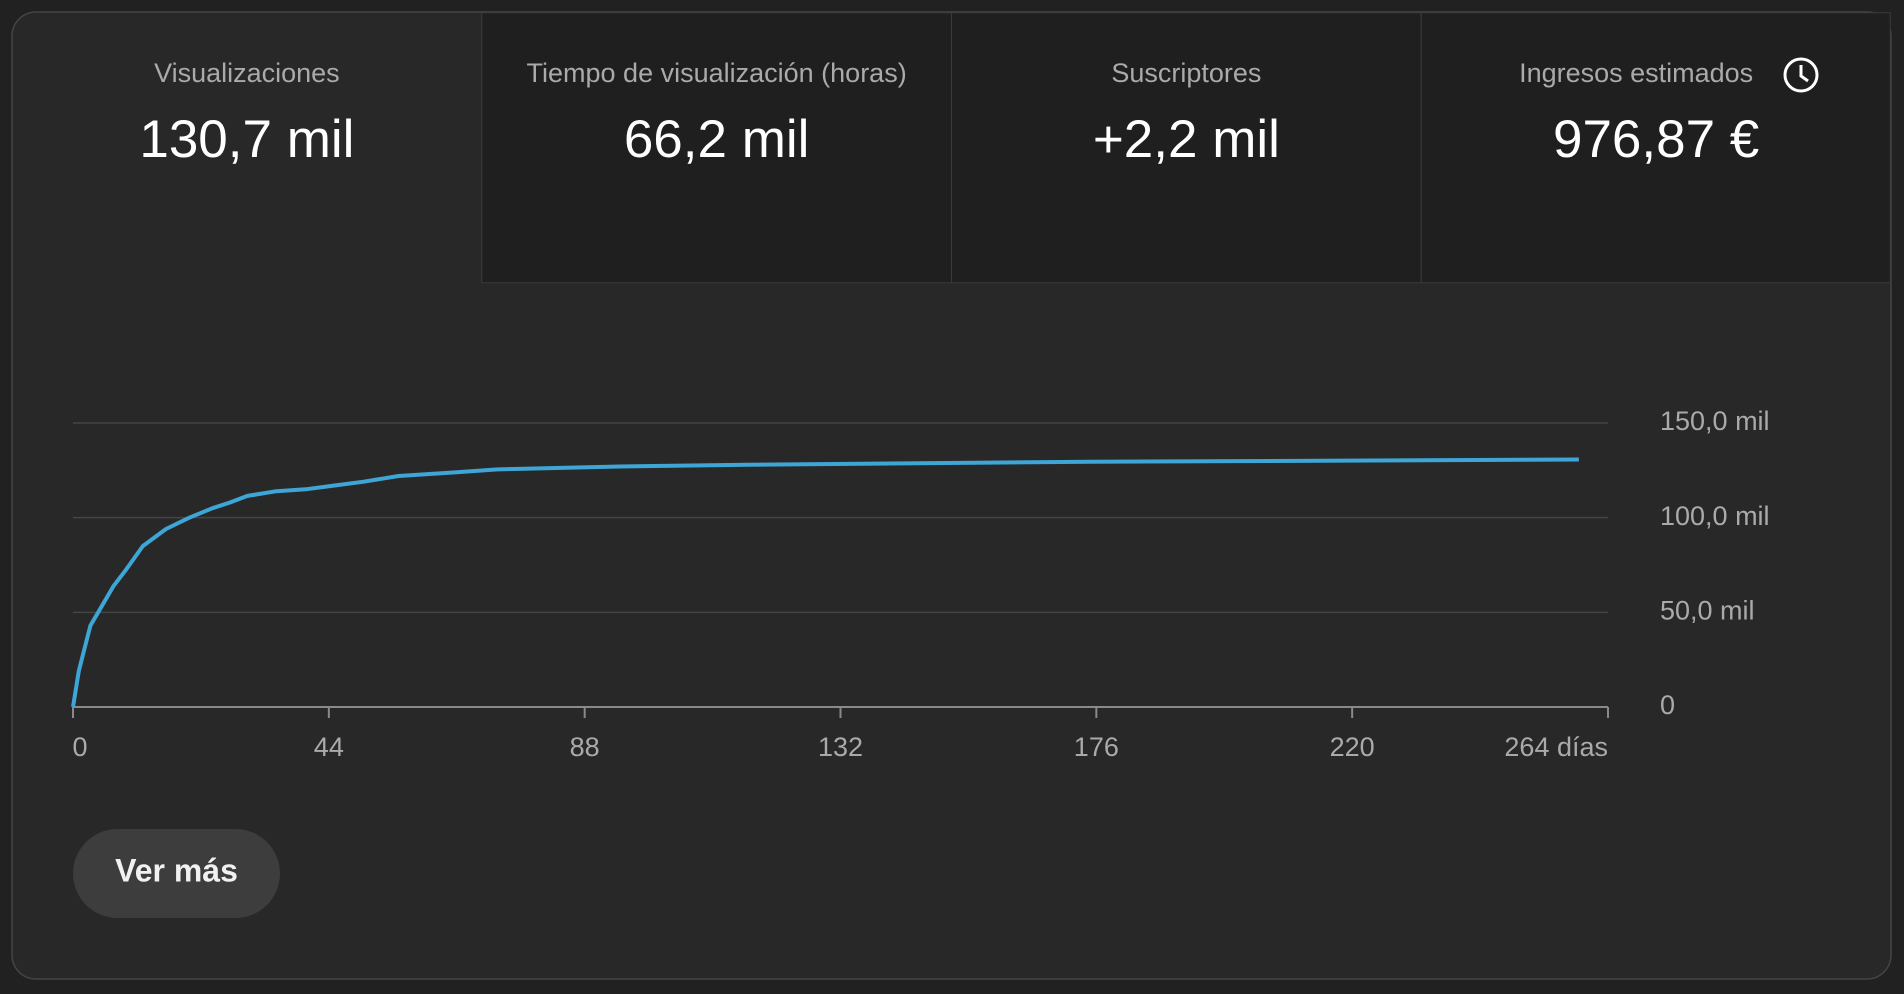 Image resolution: width=1904 pixels, height=994 pixels. What do you see at coordinates (329, 747) in the screenshot?
I see `x-tick-label: 44` at bounding box center [329, 747].